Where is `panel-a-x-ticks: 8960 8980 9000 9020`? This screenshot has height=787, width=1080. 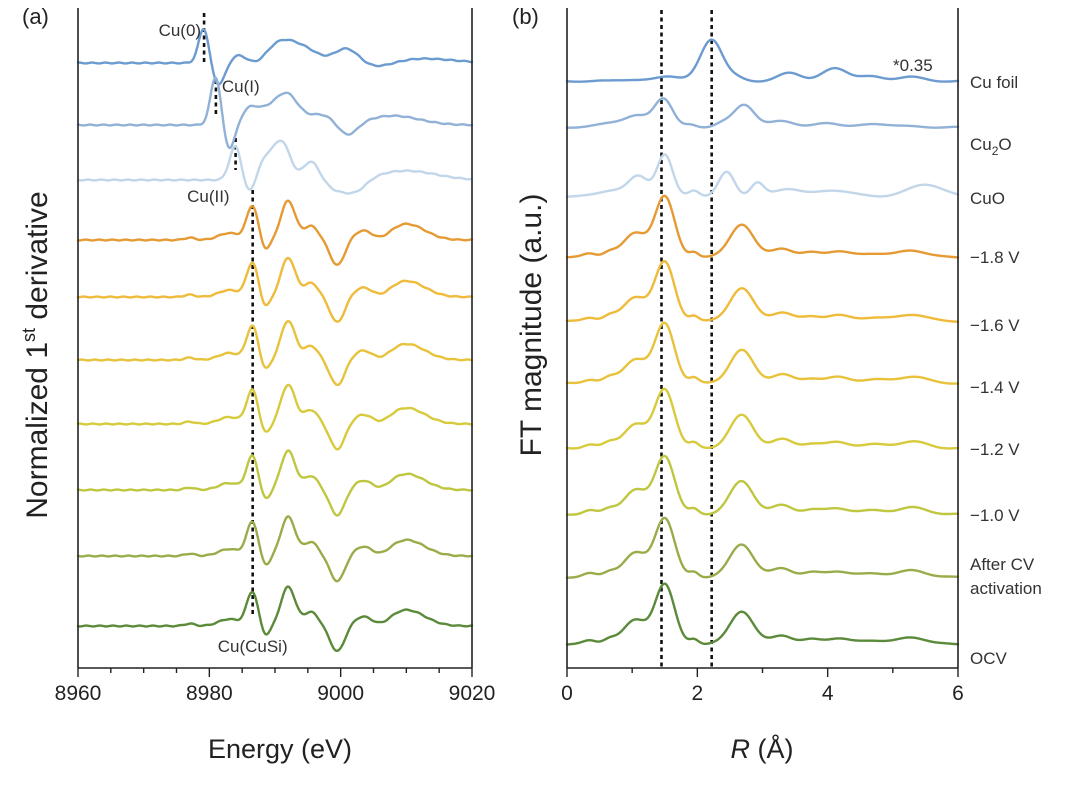
panel-a-x-ticks: 8960 8980 9000 9020 is located at coordinates (275, 686).